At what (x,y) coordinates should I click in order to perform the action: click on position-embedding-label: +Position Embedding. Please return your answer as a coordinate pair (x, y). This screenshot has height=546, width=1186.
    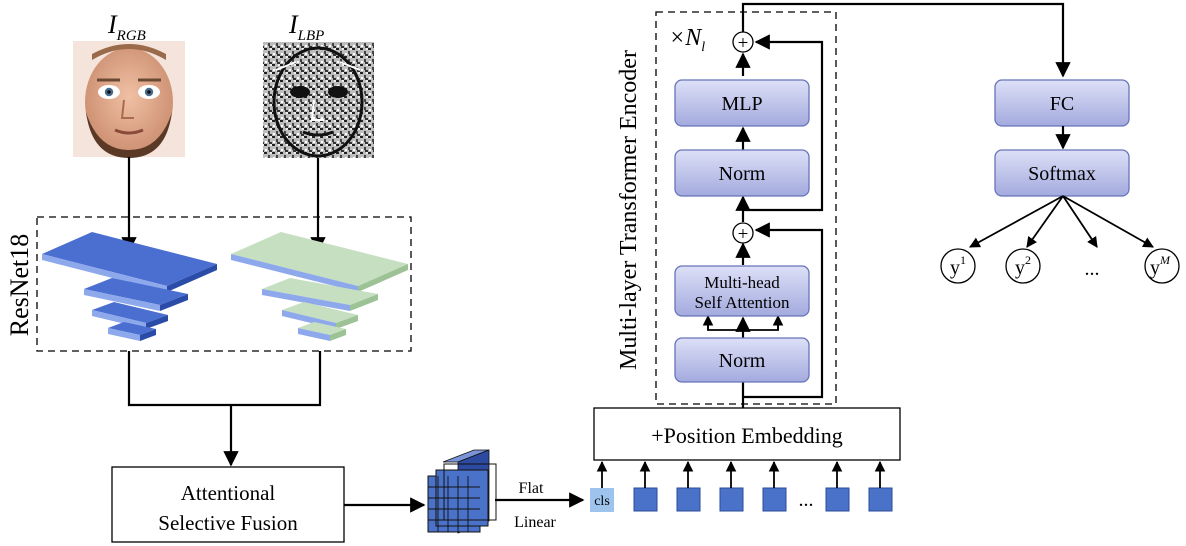
    Looking at the image, I should click on (746, 435).